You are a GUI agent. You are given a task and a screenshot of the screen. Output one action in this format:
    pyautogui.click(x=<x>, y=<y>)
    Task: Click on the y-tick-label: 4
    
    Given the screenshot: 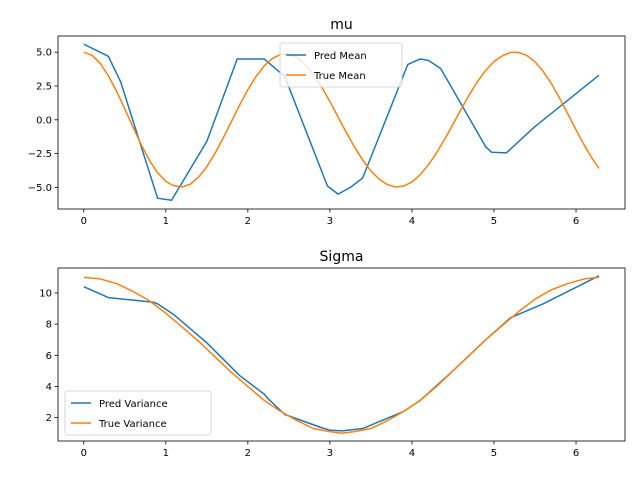 What is the action you would take?
    pyautogui.click(x=49, y=387)
    